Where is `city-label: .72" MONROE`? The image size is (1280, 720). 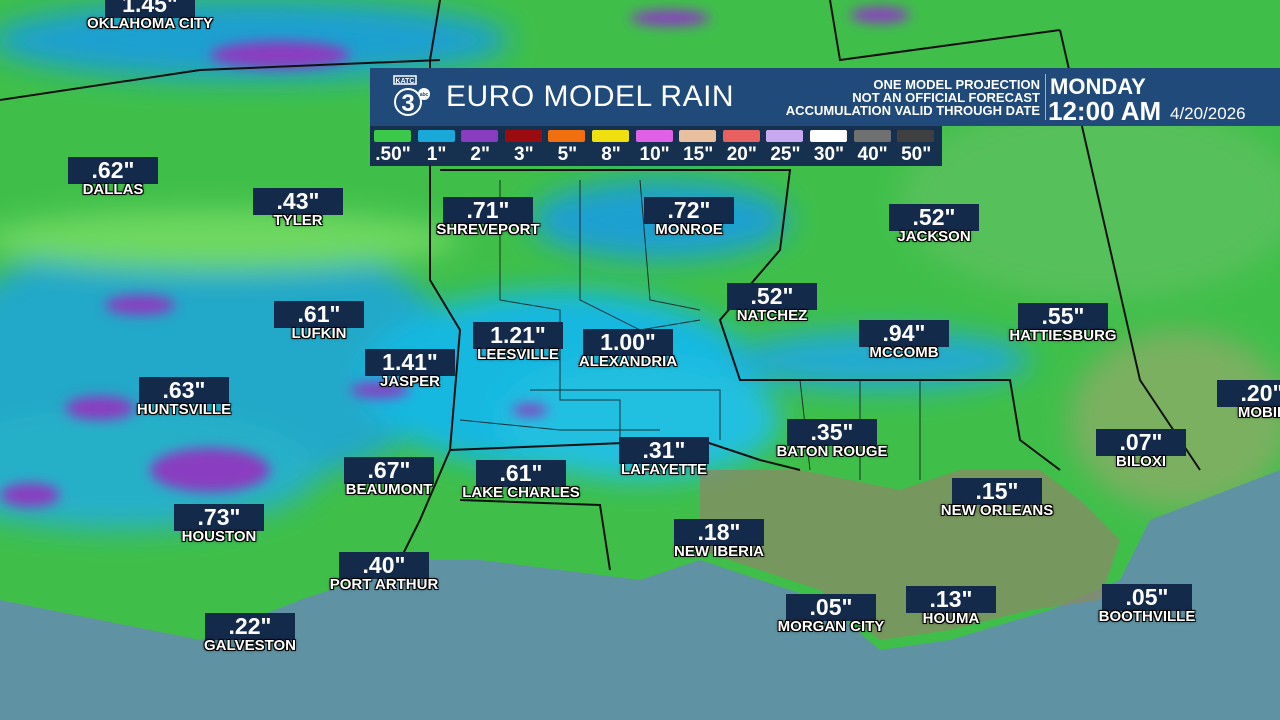
city-label: .72" MONROE is located at coordinates (689, 217).